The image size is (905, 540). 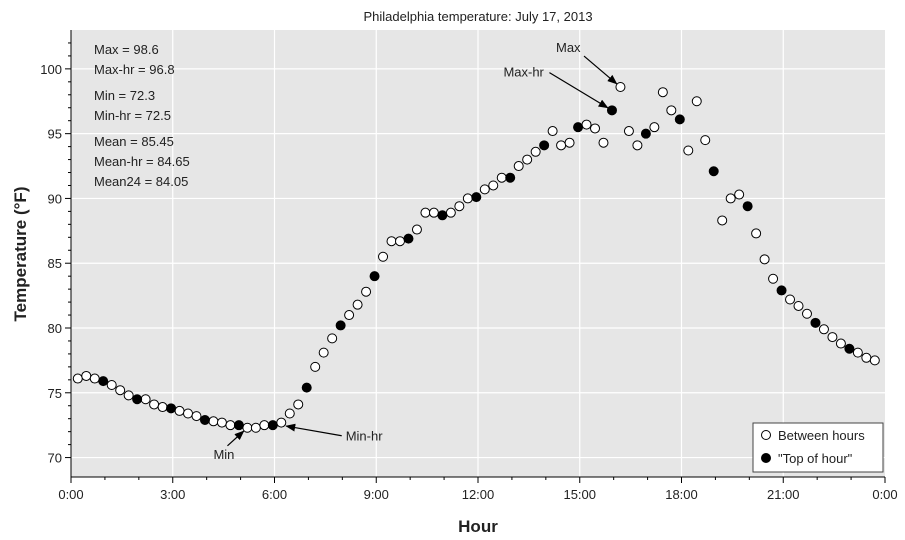 What do you see at coordinates (579, 90) in the screenshot?
I see `annotation-arrow-max-hr` at bounding box center [579, 90].